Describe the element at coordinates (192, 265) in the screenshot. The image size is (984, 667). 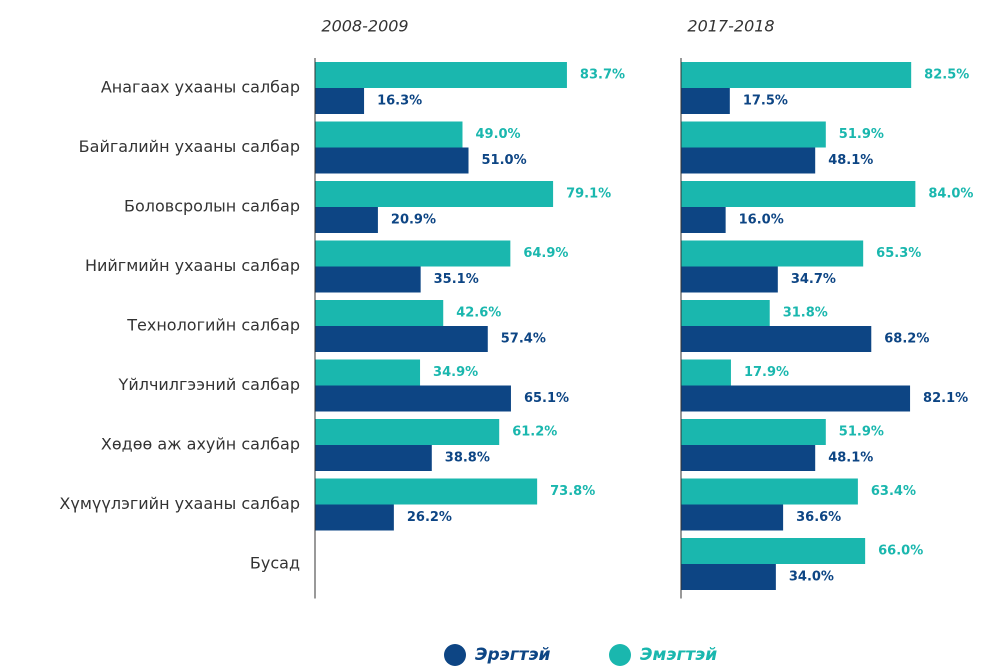
I see `category-label: Нийгмийн ухааны салбар` at that location.